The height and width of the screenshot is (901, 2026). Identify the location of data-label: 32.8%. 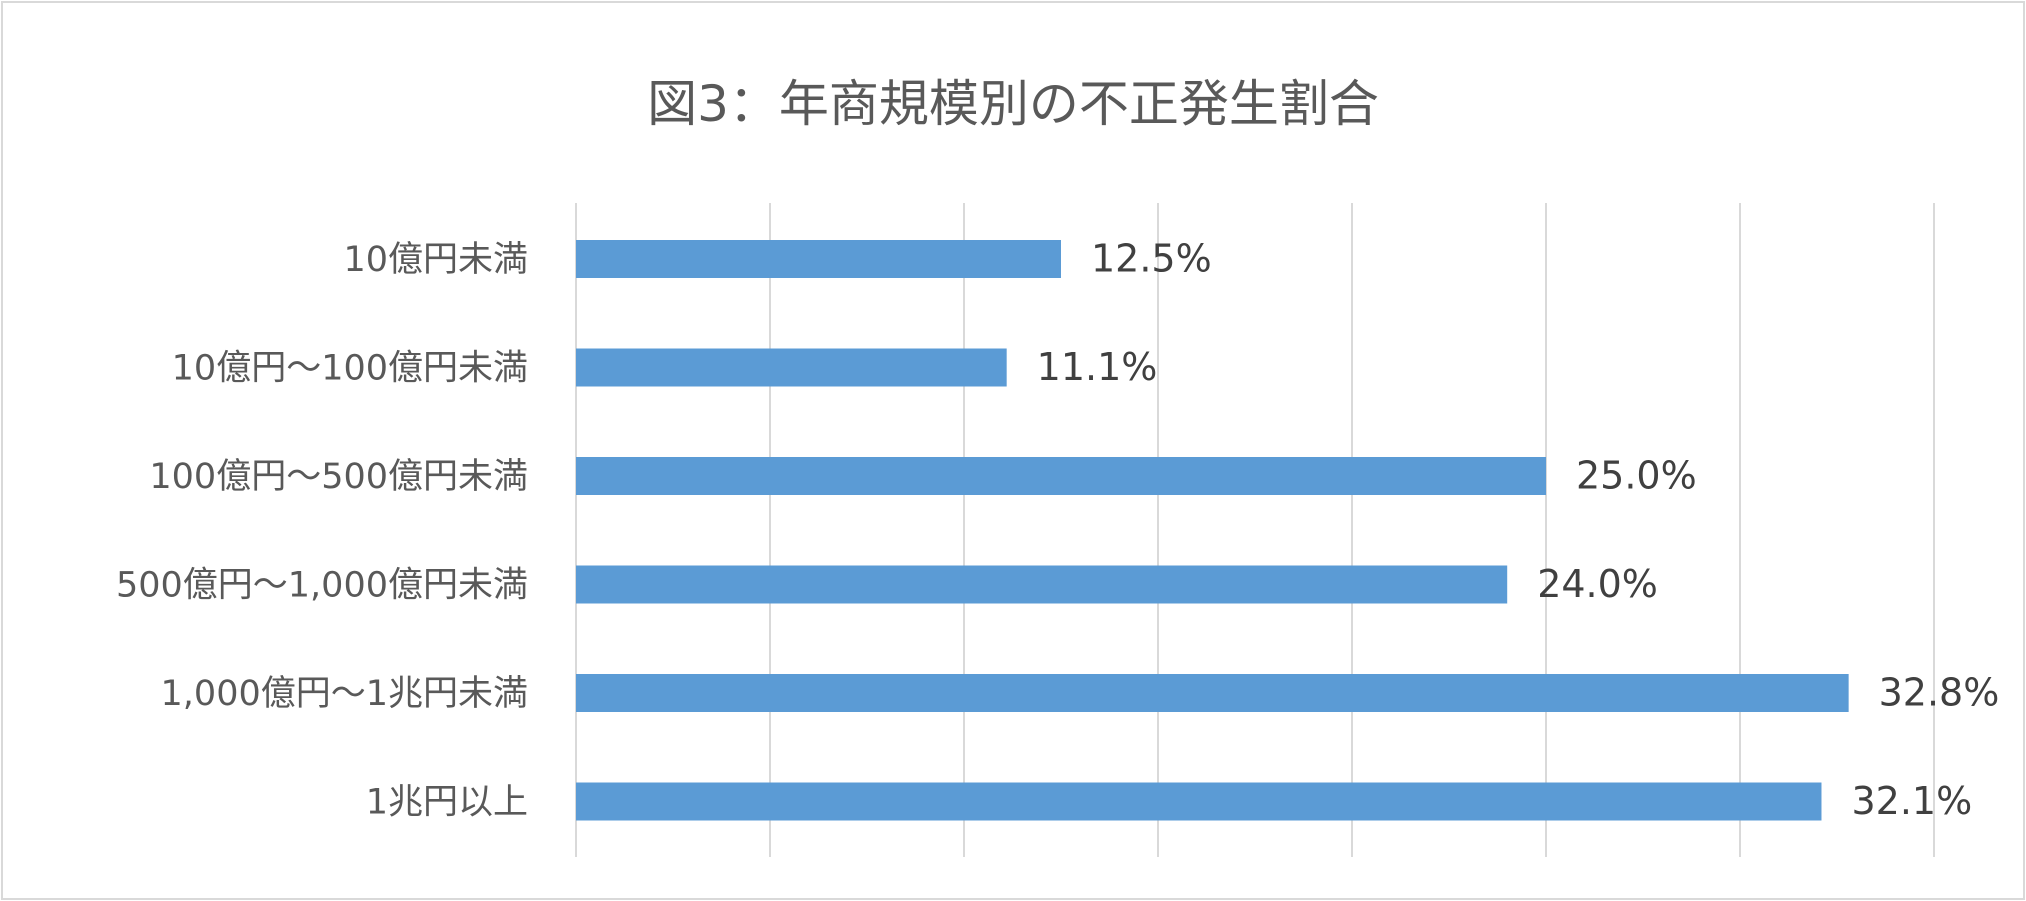
(1939, 693).